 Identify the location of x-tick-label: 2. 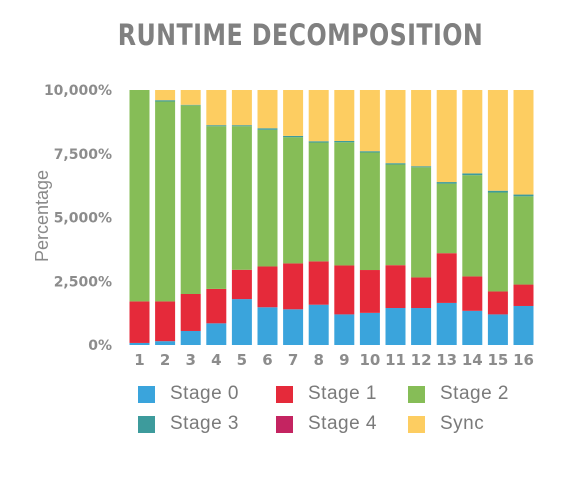
(165, 360).